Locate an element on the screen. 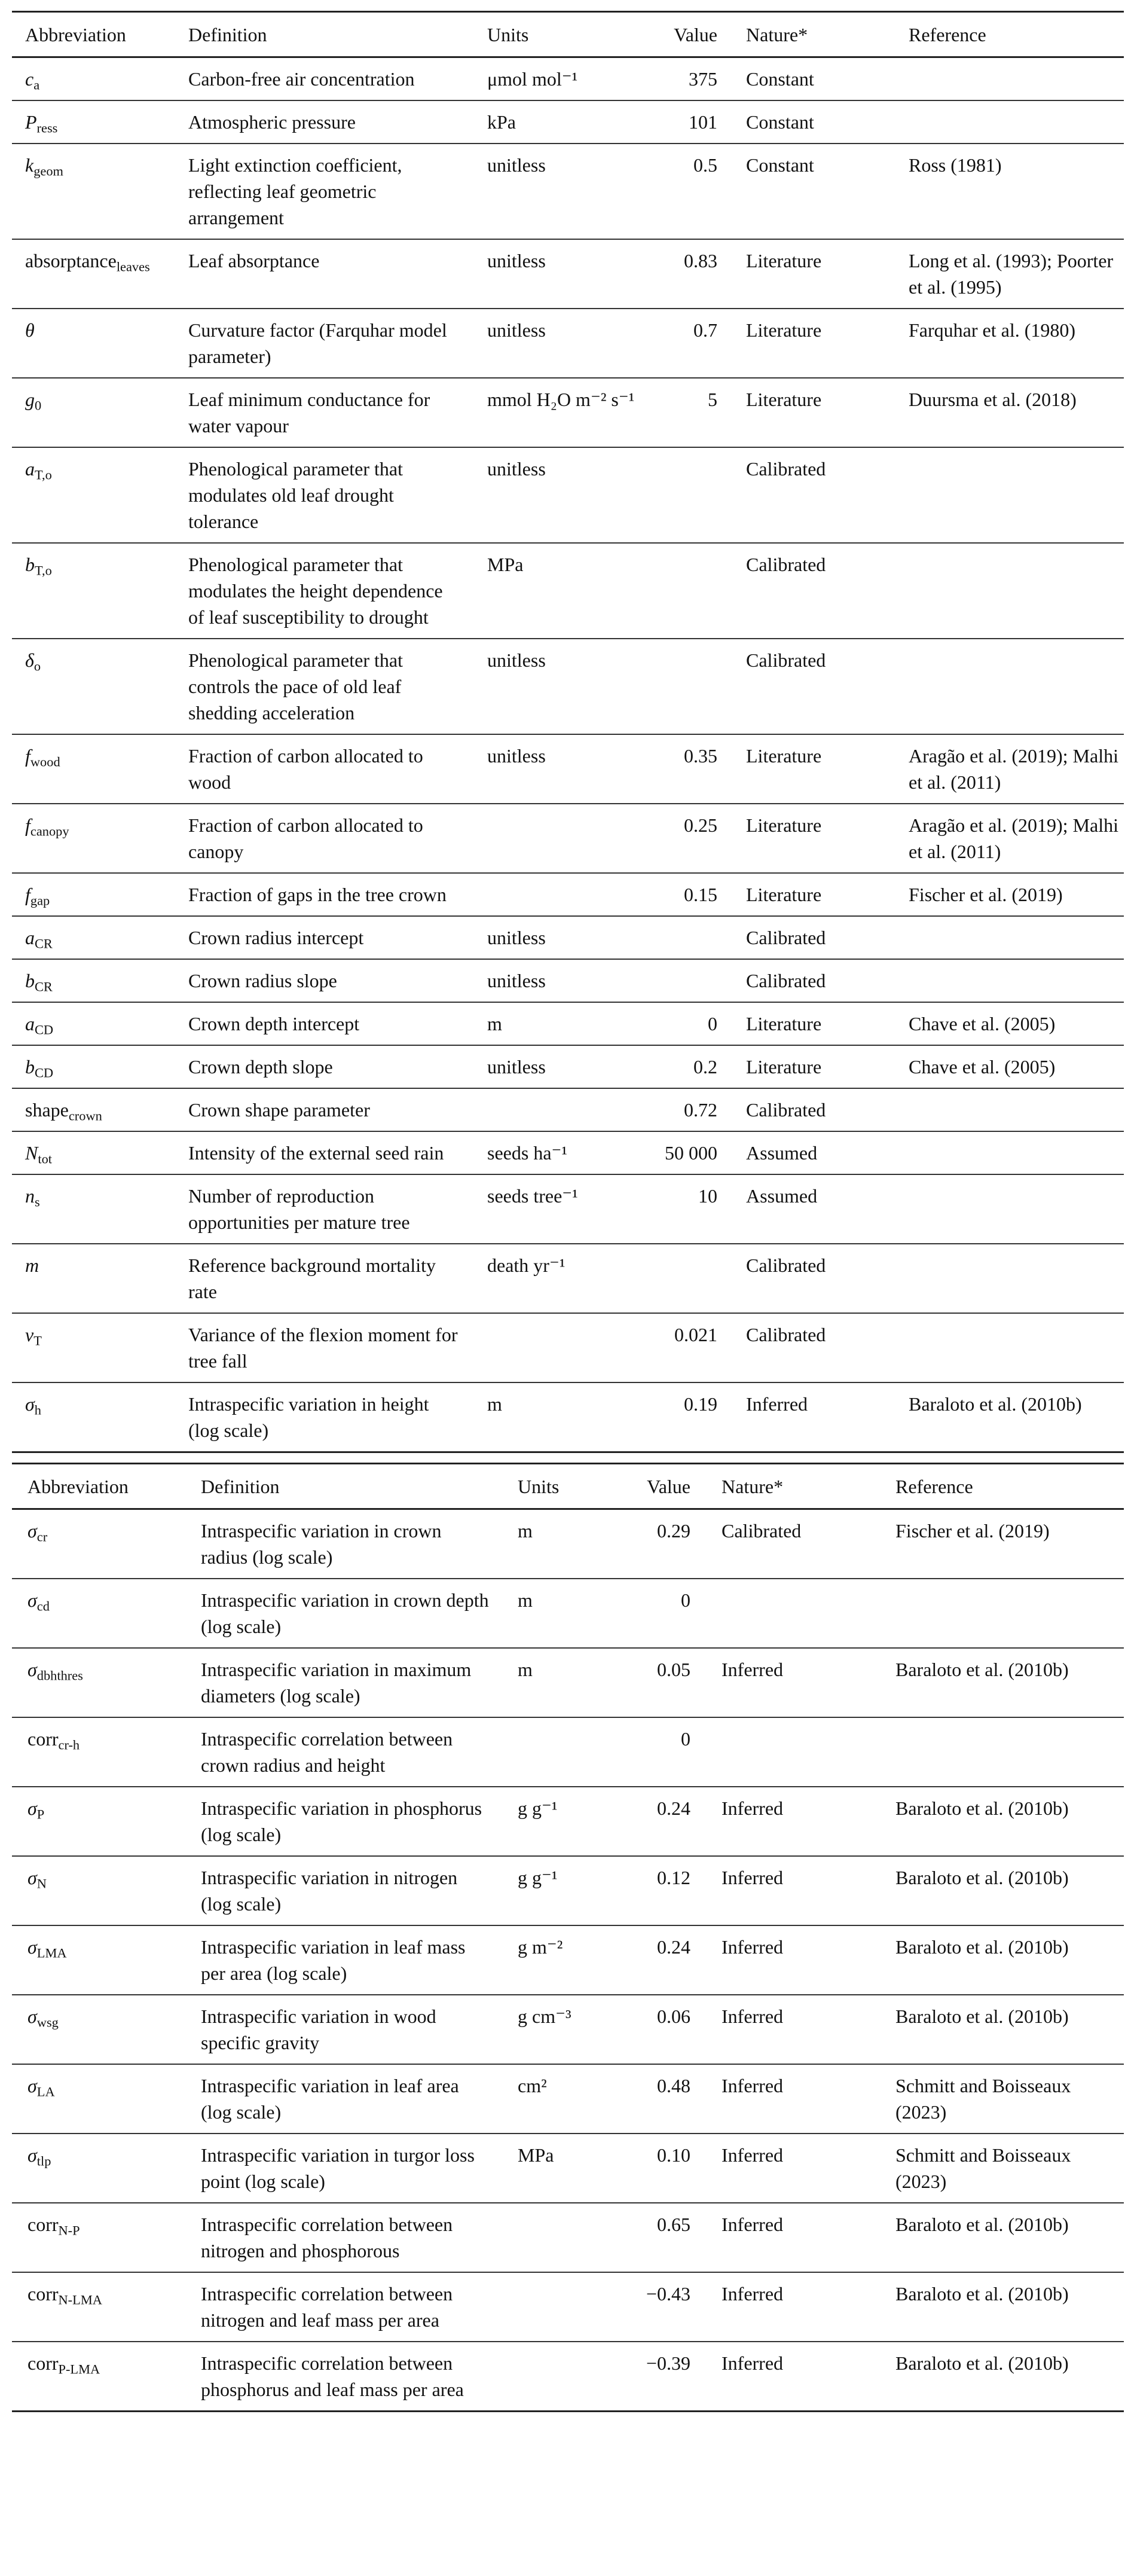 Image resolution: width=1131 pixels, height=2576 pixels. symbol-subscript: CR is located at coordinates (44, 986).